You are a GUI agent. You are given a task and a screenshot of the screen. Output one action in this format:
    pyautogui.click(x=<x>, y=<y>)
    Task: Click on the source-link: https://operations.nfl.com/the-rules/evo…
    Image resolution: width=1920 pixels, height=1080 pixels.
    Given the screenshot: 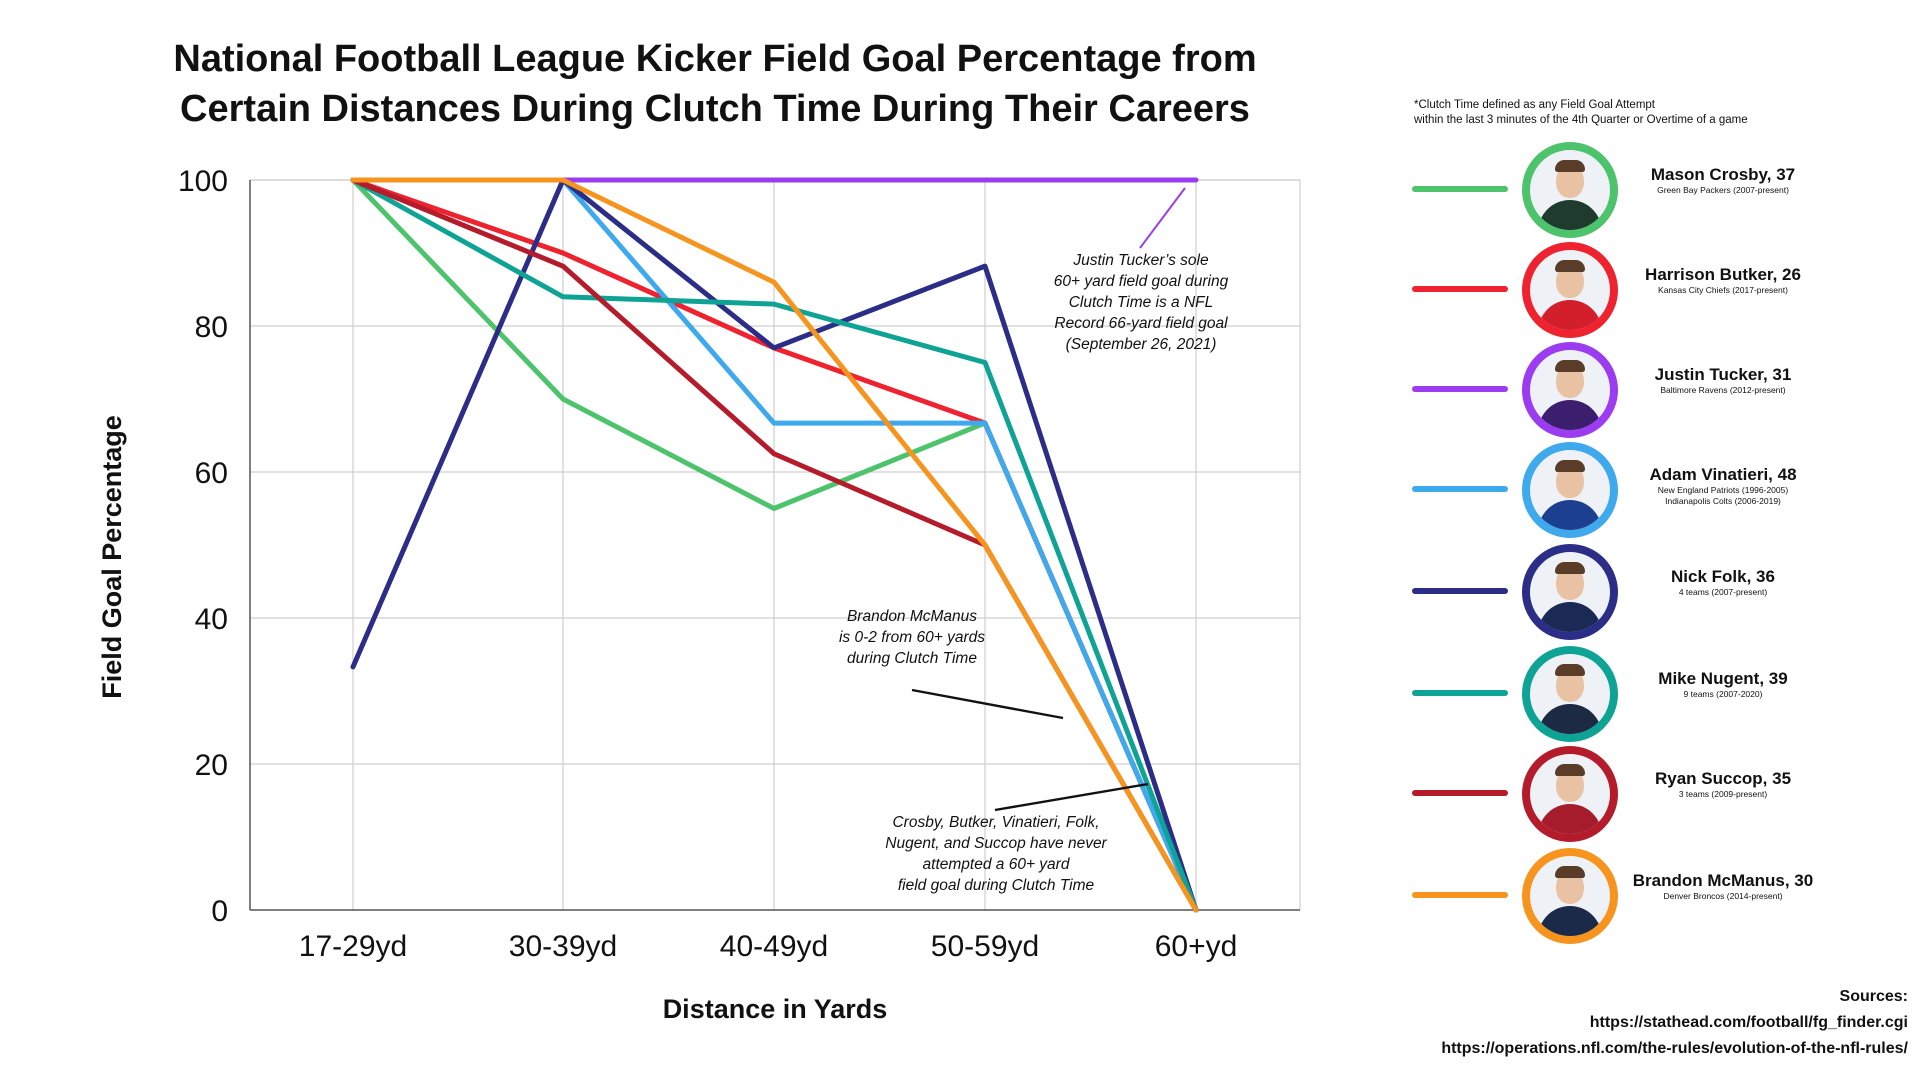 What is the action you would take?
    pyautogui.click(x=1674, y=1048)
    